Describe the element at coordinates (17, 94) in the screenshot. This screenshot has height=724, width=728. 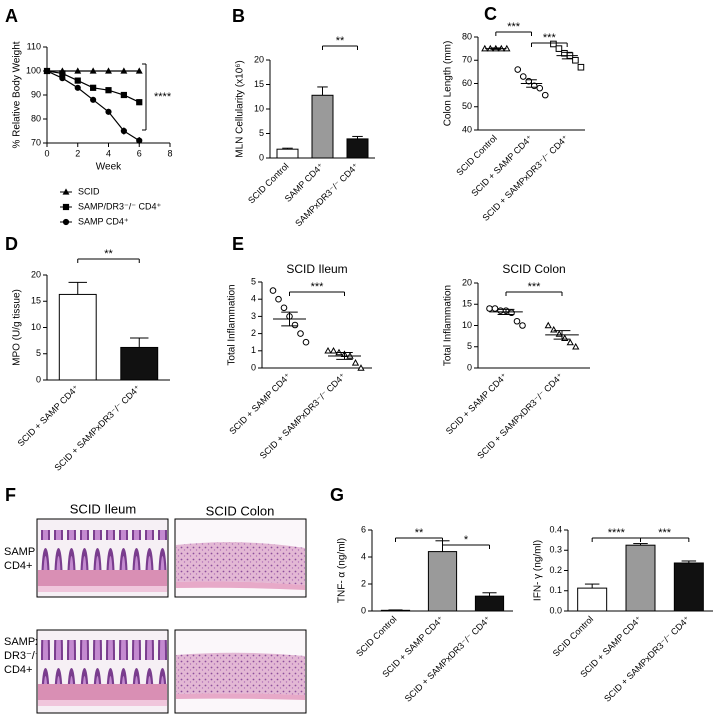
I see `y-axis-label: % Relative Body Weight` at that location.